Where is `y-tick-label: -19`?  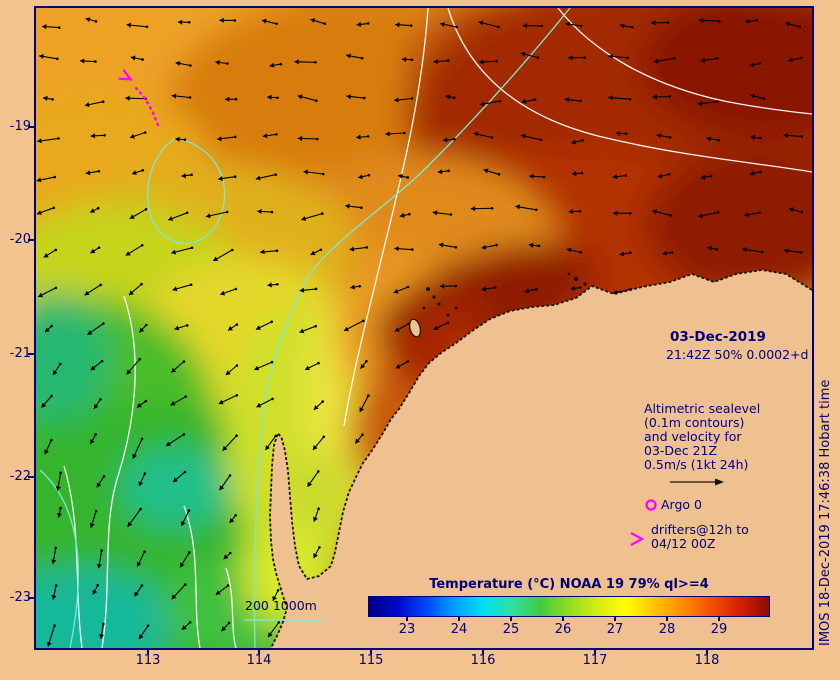 y-tick-label: -19 is located at coordinates (20, 126).